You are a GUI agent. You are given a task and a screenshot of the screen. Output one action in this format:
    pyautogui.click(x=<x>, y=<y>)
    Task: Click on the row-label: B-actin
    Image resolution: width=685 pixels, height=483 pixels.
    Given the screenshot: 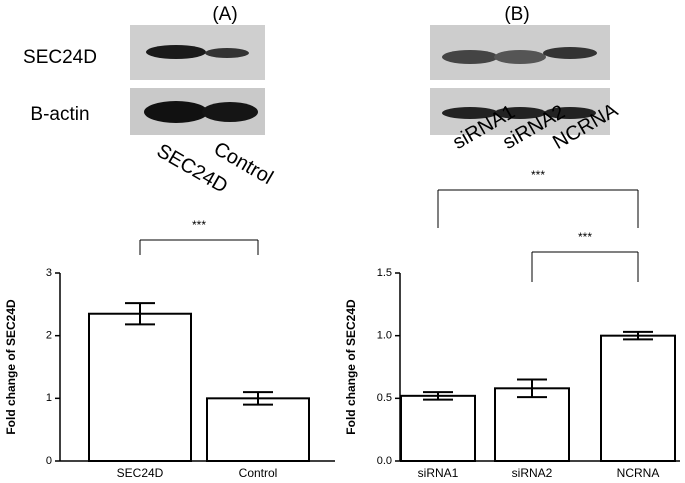 What is the action you would take?
    pyautogui.click(x=59, y=114)
    